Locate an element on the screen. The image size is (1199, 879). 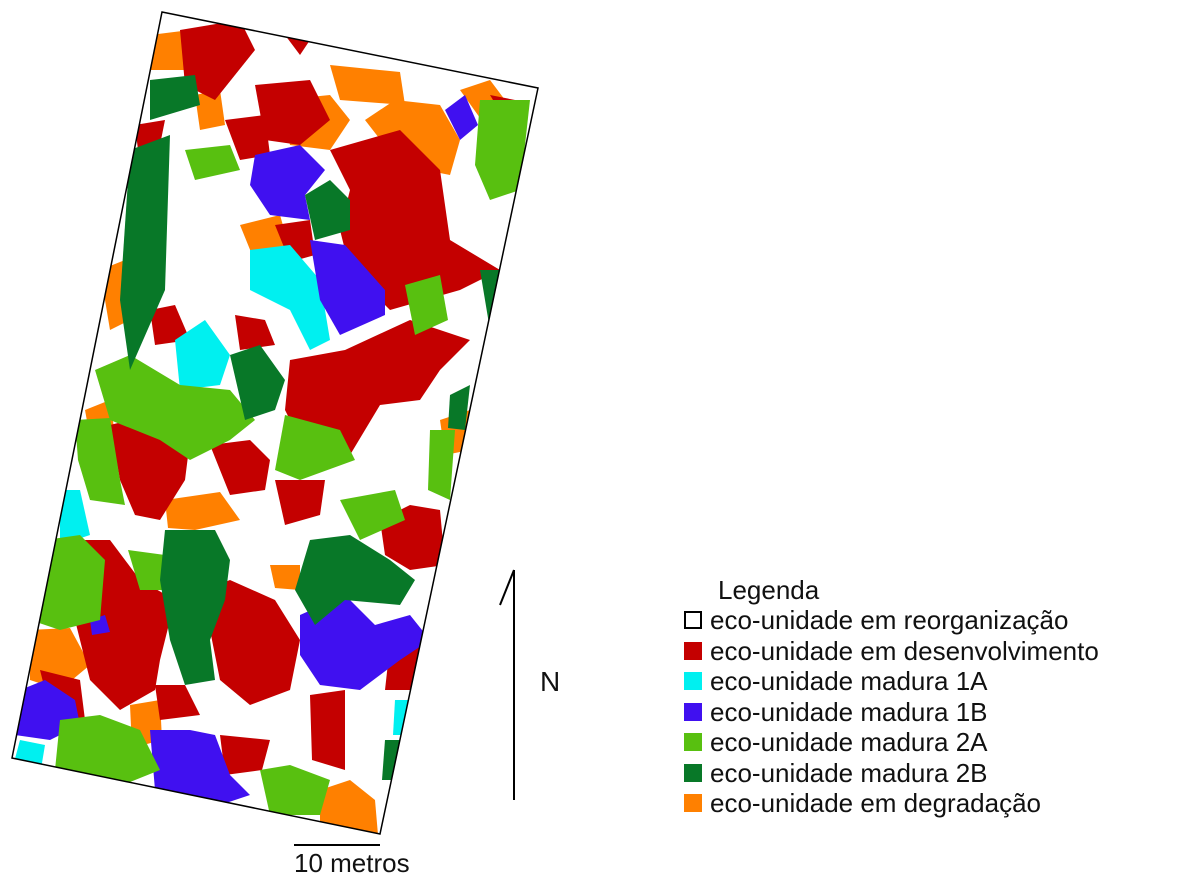
legend-label: eco-unidade madura 2A is located at coordinates (849, 742).